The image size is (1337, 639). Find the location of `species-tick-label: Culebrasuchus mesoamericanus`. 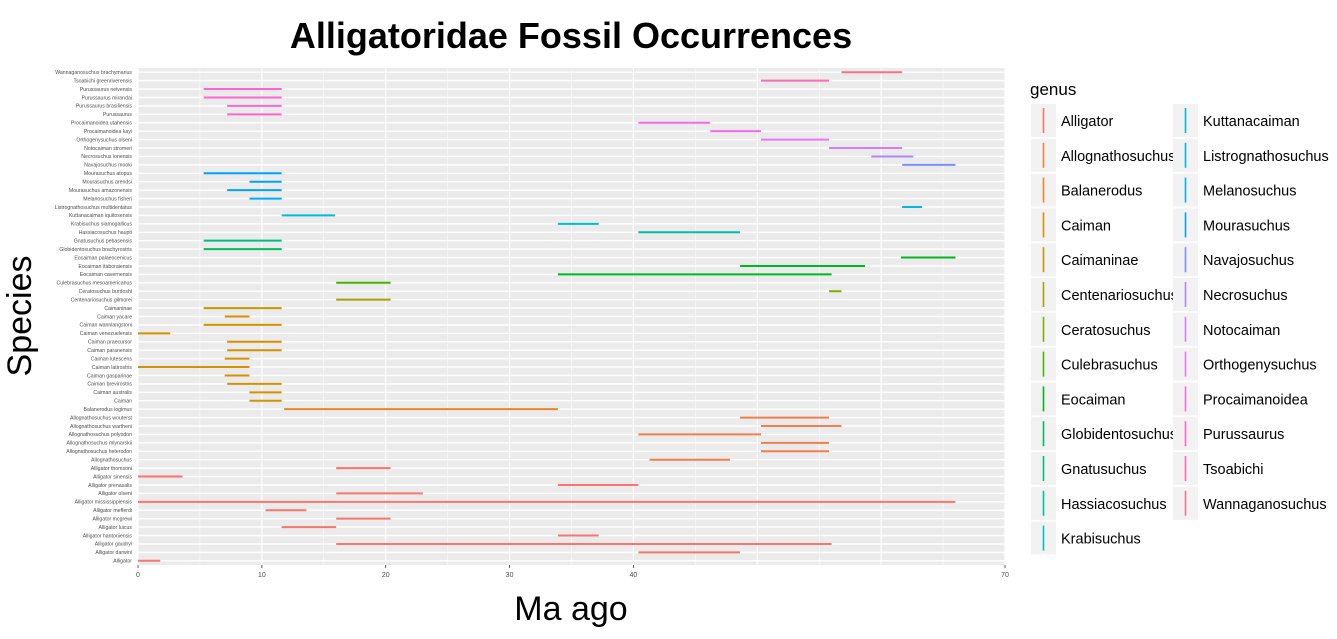

species-tick-label: Culebrasuchus mesoamericanus is located at coordinates (94, 284).